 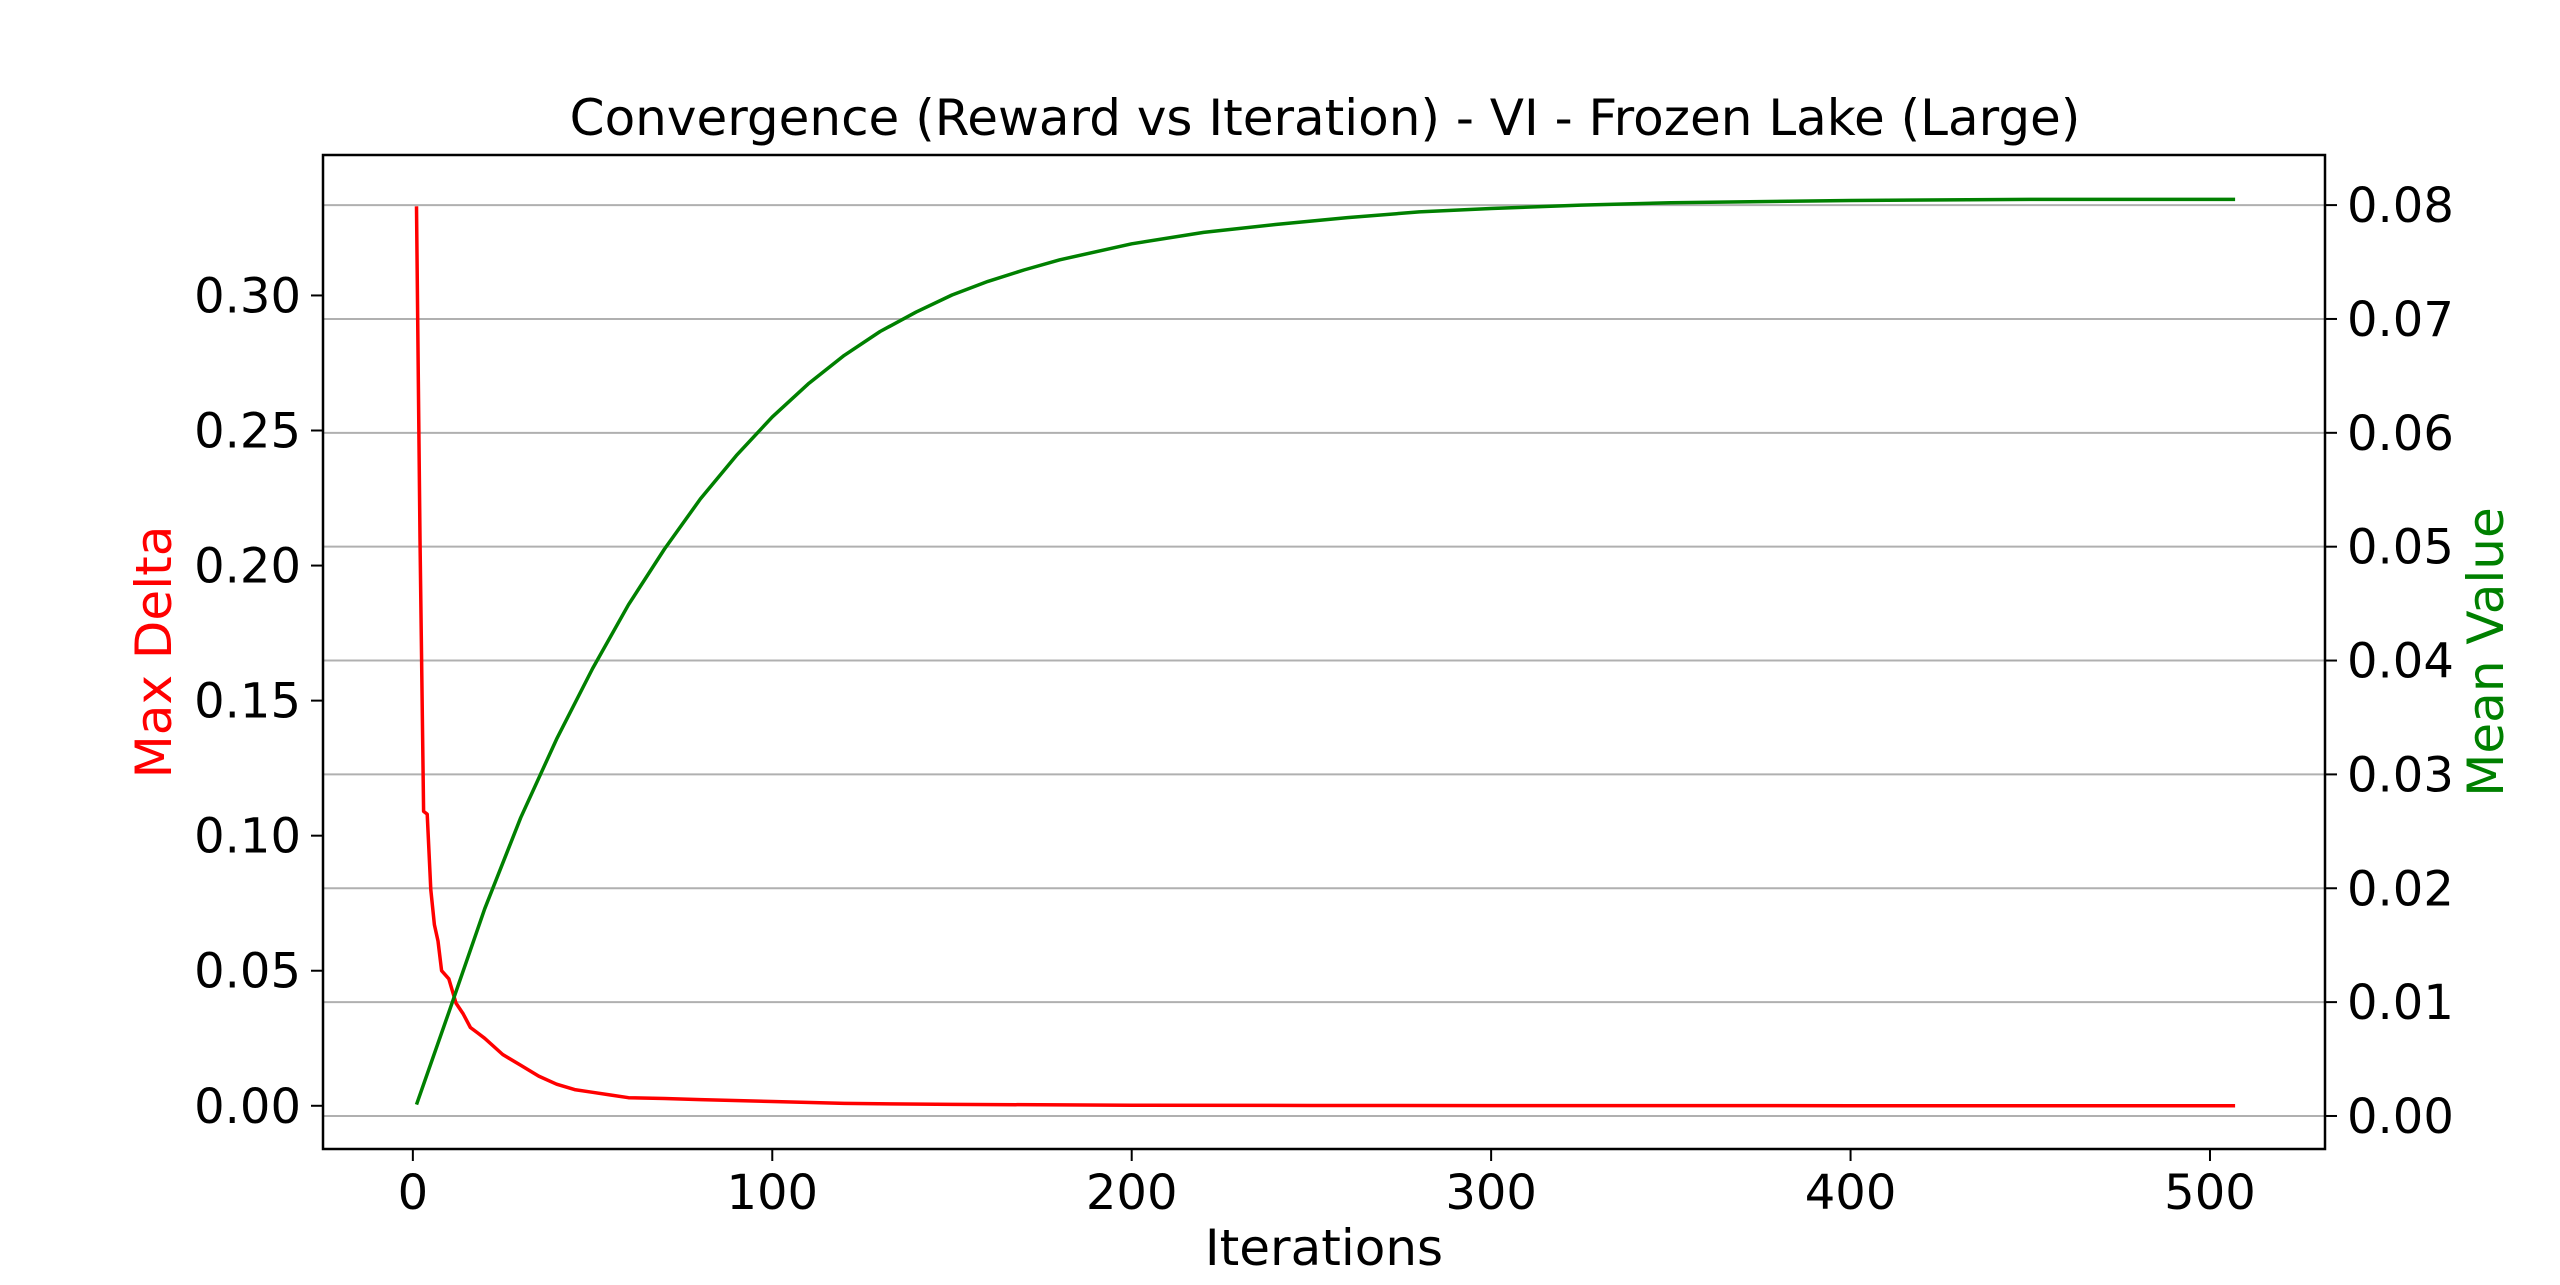 I want to click on right-axis-label: Mean Value, so click(x=2486, y=651).